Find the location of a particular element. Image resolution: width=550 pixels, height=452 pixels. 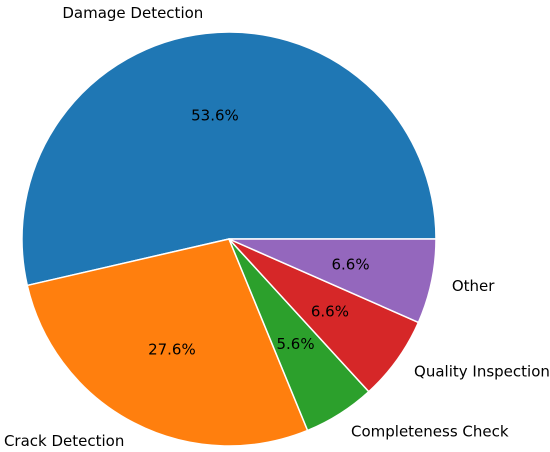

pie-category-label-other: Other is located at coordinates (473, 286).